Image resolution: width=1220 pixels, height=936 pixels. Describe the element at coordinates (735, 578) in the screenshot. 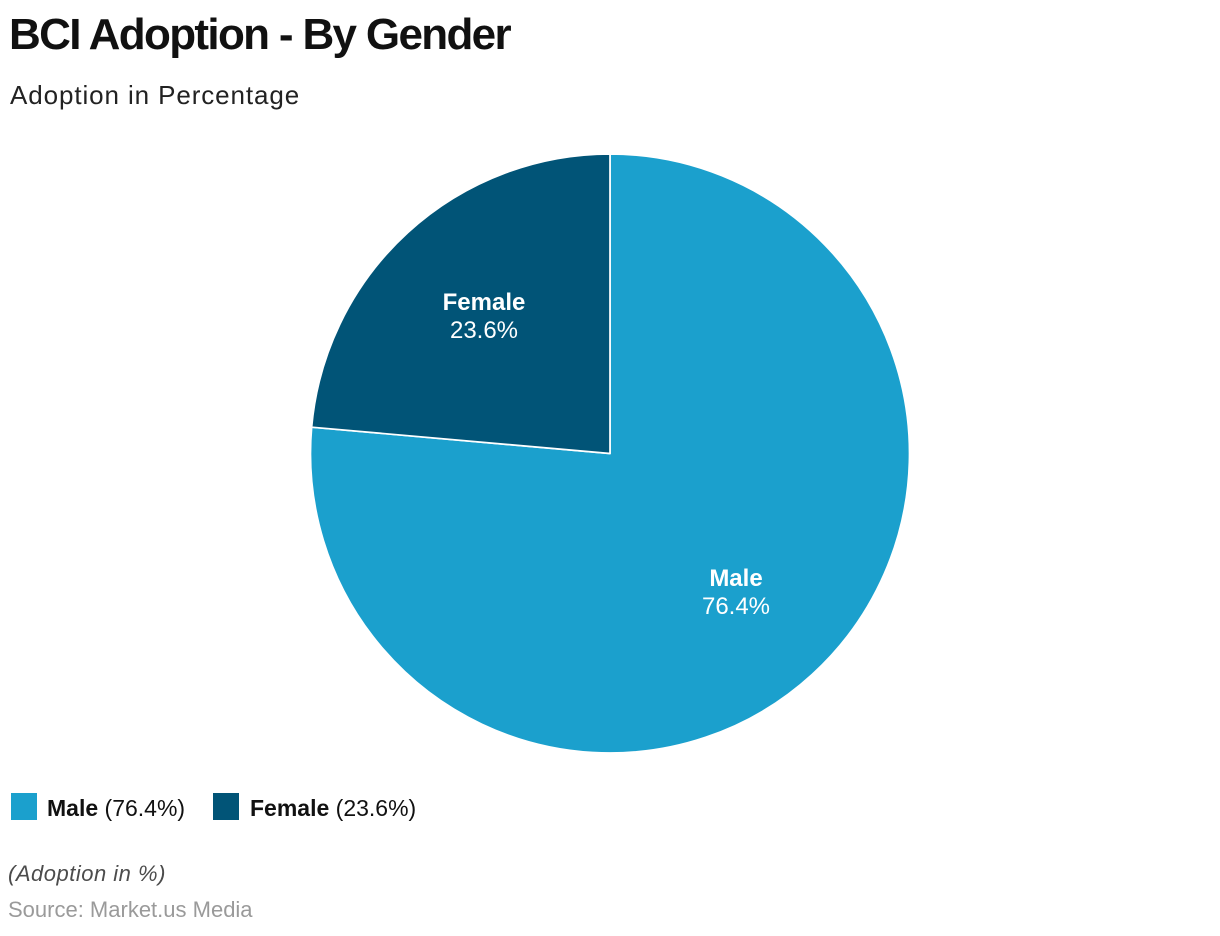

I see `svg-text: Male` at that location.